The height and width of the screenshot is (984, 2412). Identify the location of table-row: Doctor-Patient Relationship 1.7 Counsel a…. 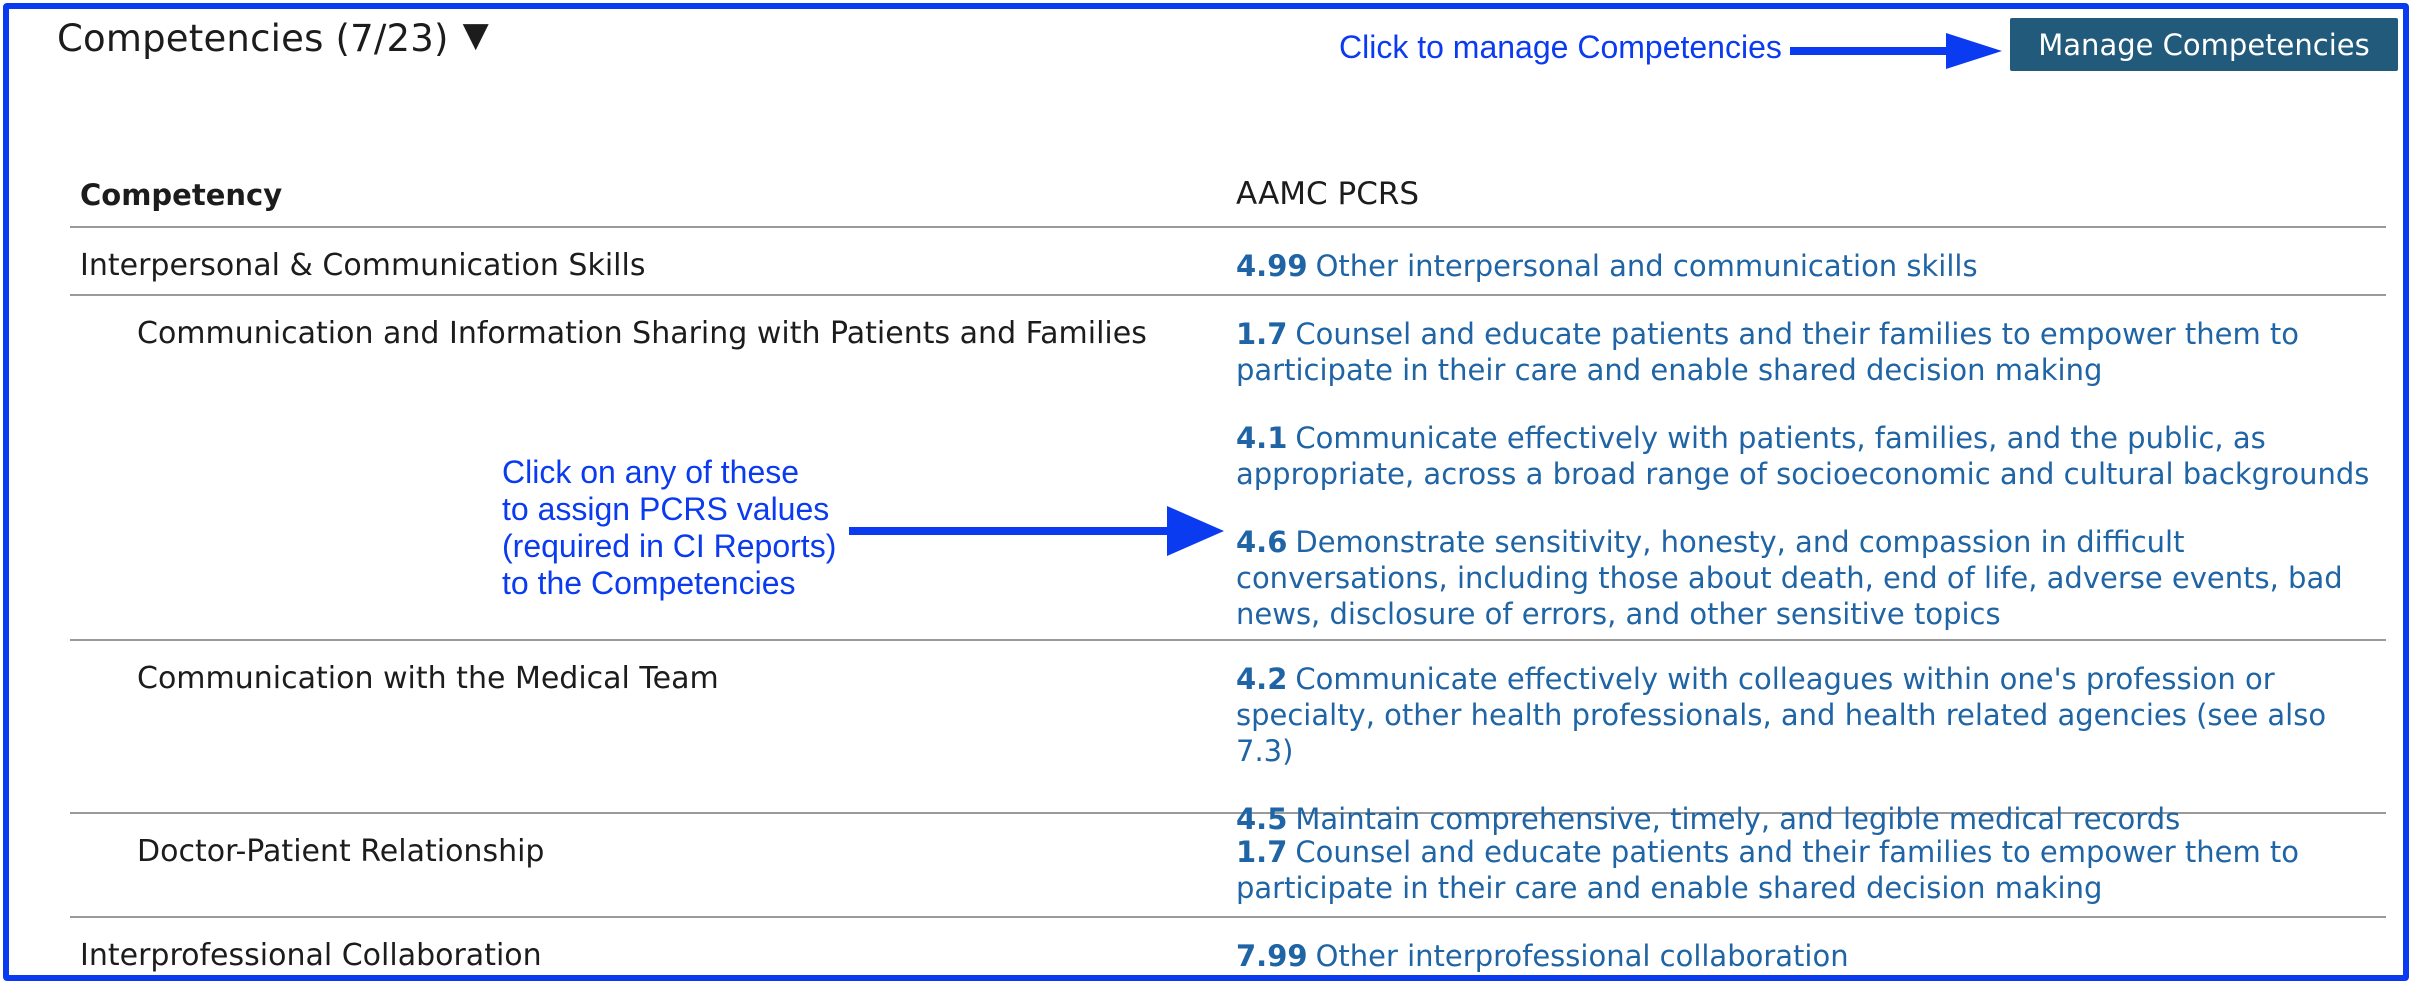
(1228, 866).